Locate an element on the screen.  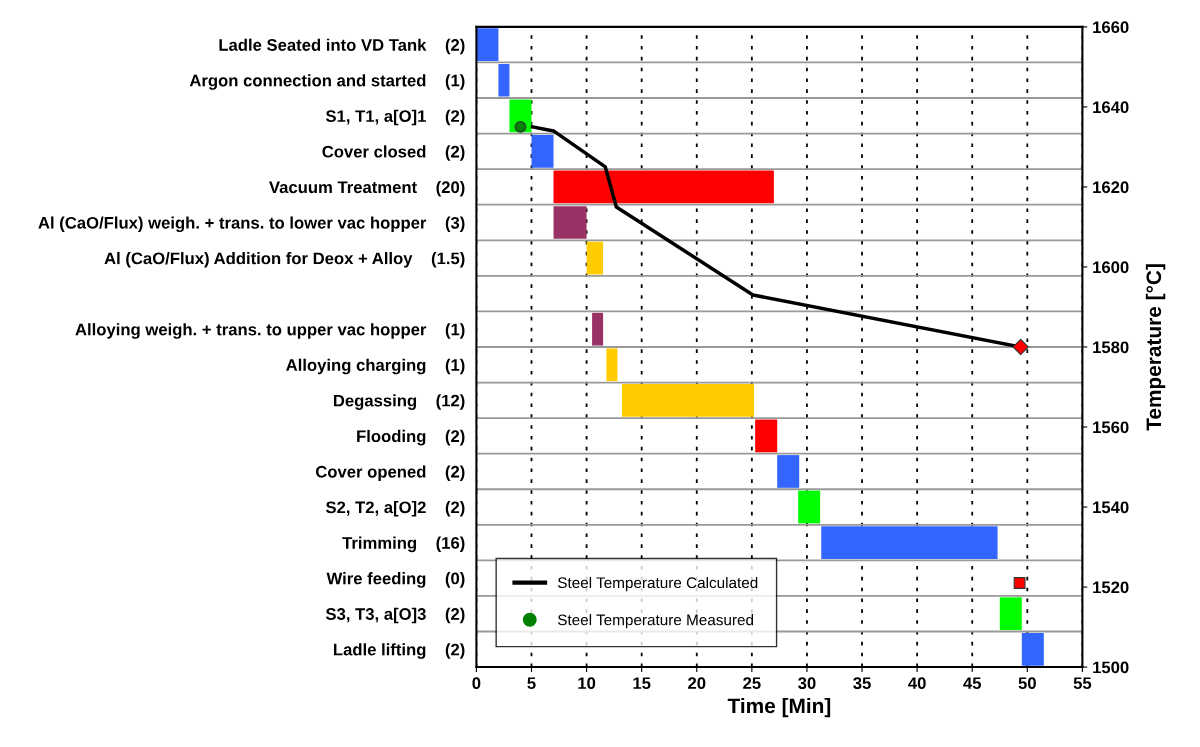
y-tick-label: S1, T1, a[O]1 (2) is located at coordinates (395, 117).